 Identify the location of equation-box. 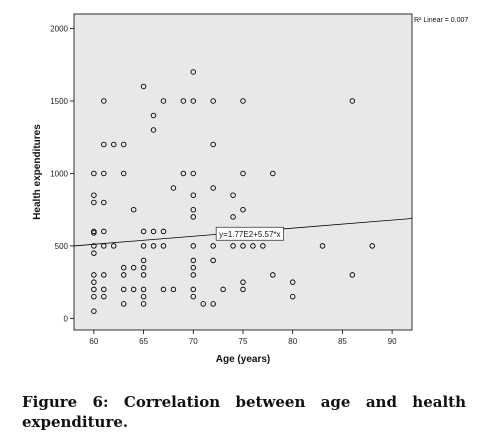
(249, 233).